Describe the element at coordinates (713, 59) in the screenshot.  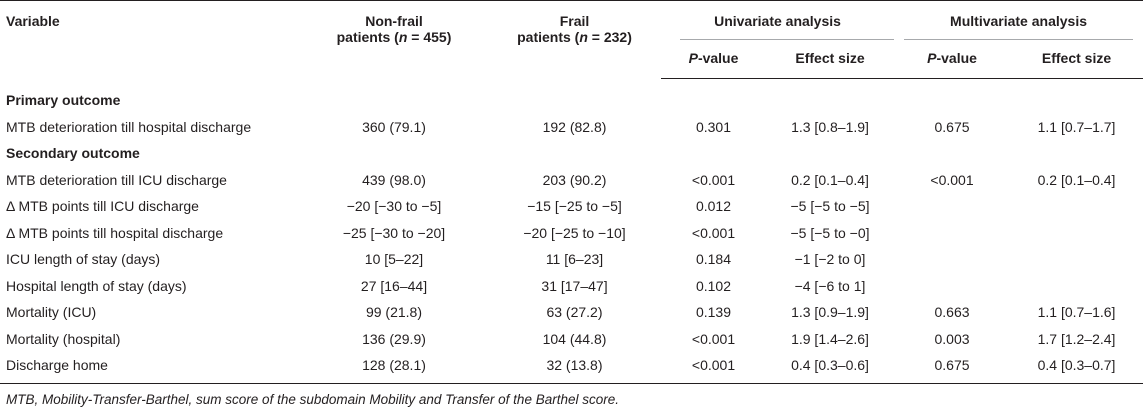
I see `header-uni-pvalue: P-value` at that location.